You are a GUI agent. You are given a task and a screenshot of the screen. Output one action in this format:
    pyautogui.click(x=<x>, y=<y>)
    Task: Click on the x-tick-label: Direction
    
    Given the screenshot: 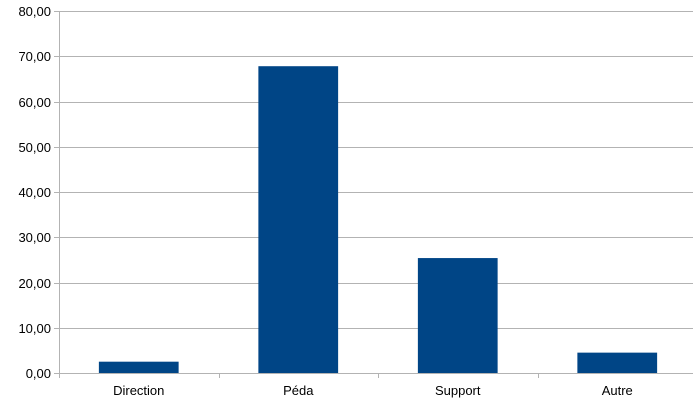 What is the action you would take?
    pyautogui.click(x=138, y=390)
    